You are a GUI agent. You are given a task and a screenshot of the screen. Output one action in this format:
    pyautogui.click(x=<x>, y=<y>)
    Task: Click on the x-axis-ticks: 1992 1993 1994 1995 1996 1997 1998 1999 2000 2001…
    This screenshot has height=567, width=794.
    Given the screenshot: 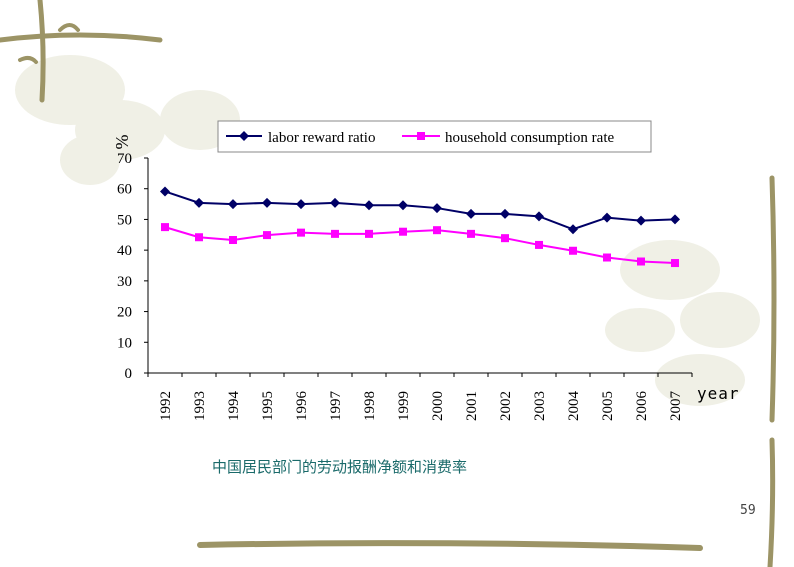 What is the action you would take?
    pyautogui.click(x=420, y=397)
    